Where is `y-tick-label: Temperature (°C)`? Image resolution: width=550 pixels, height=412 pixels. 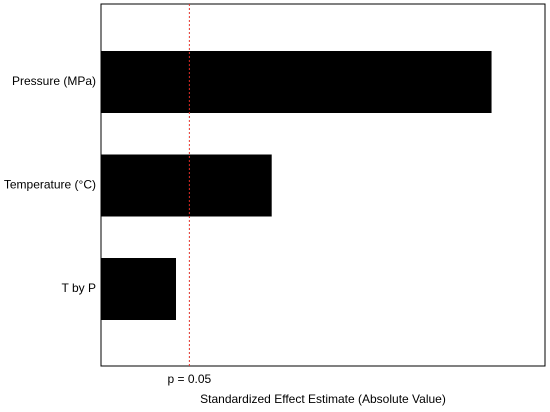
y-tick-label: Temperature (°C) is located at coordinates (50, 185).